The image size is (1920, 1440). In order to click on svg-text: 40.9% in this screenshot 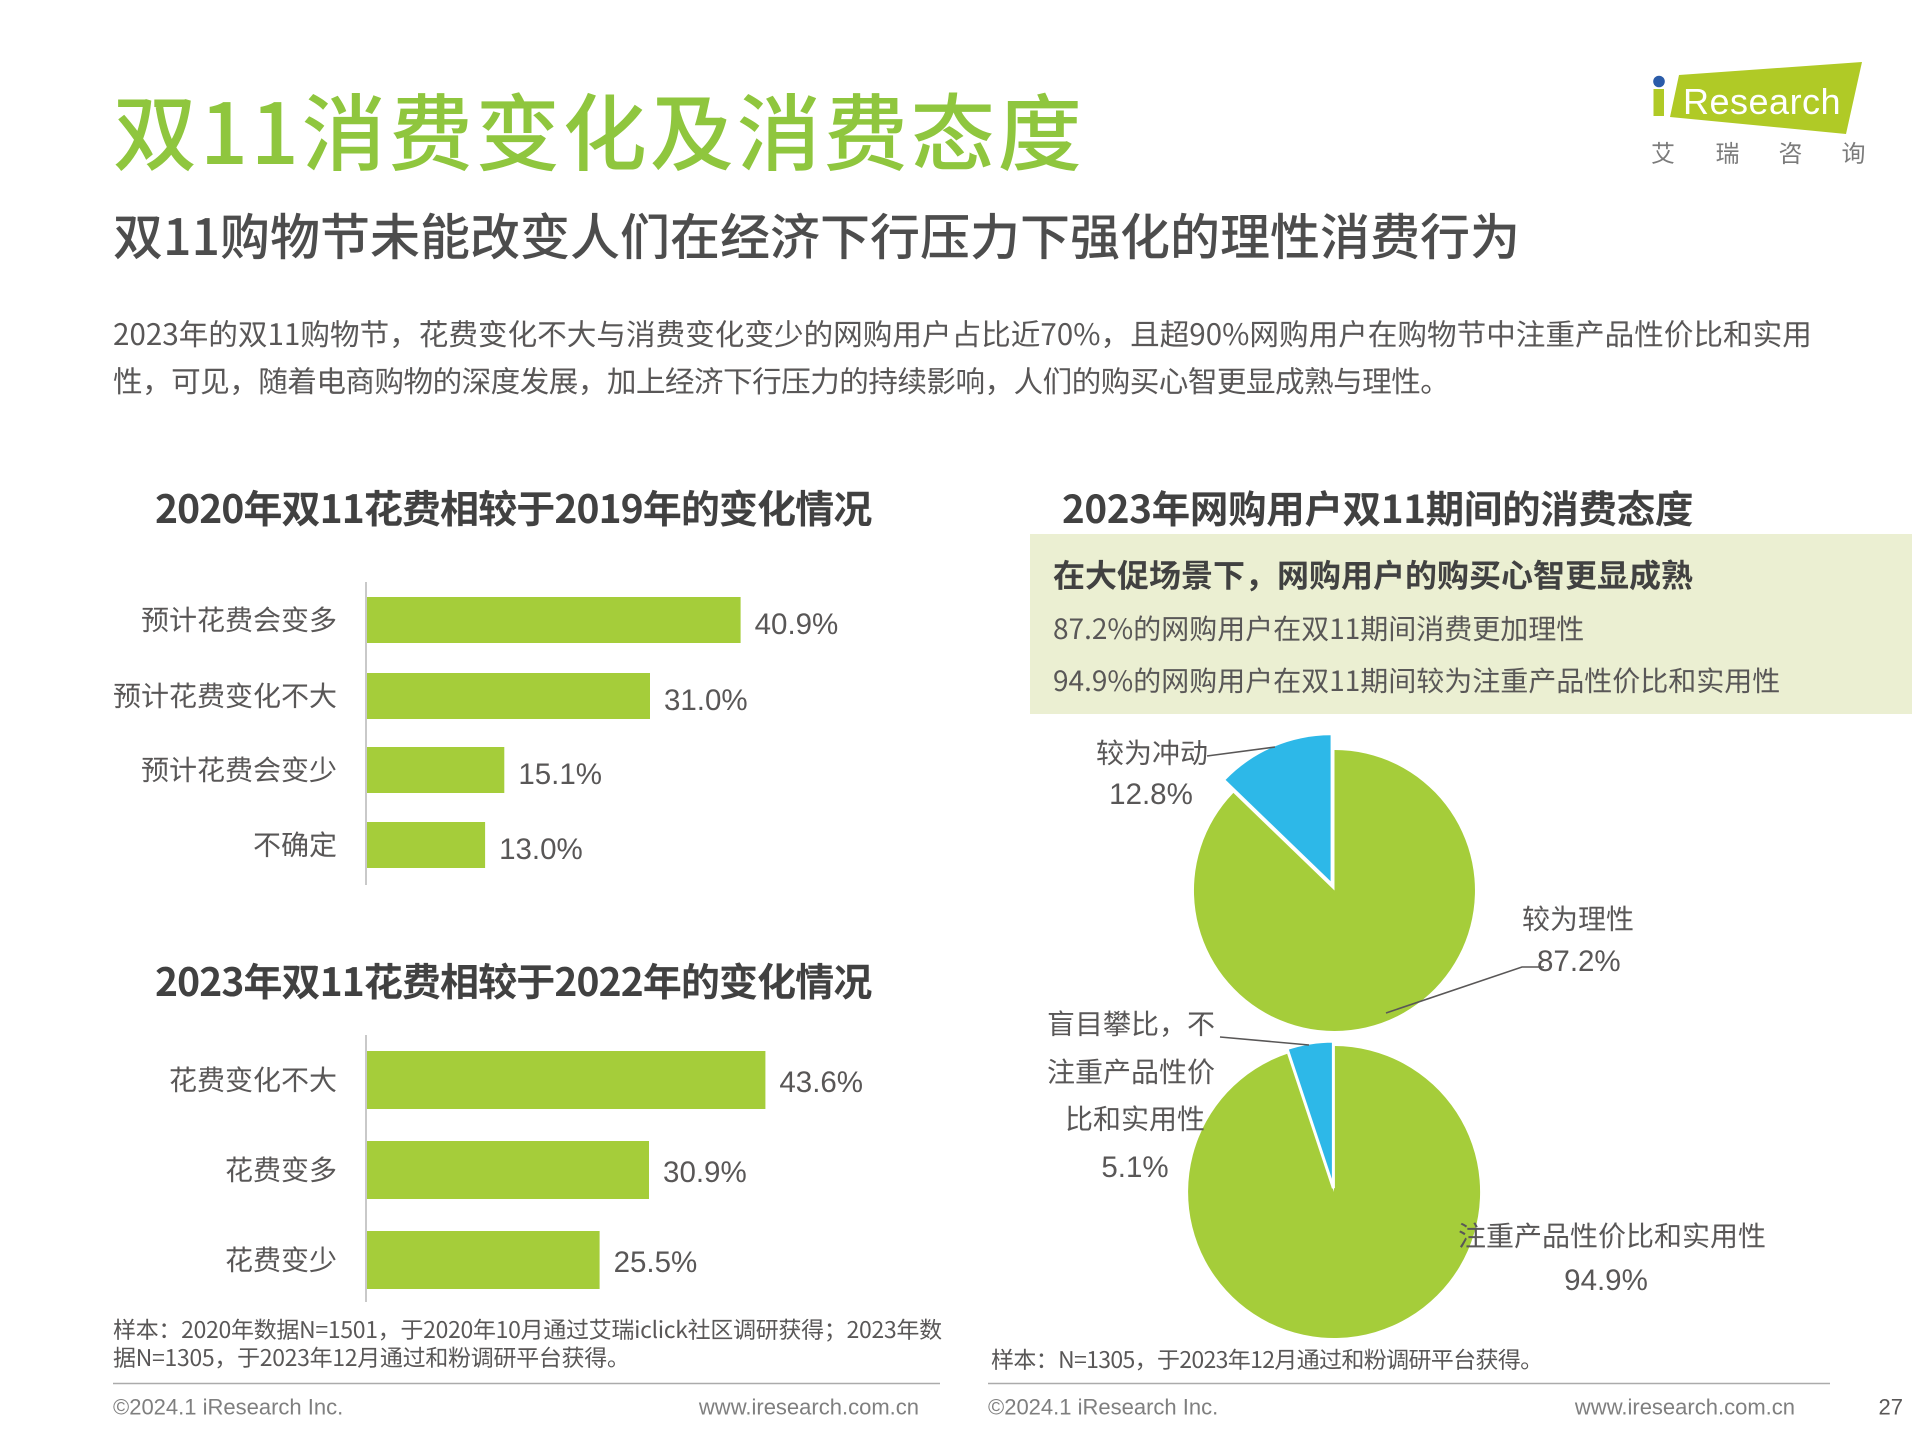, I will do `click(797, 624)`.